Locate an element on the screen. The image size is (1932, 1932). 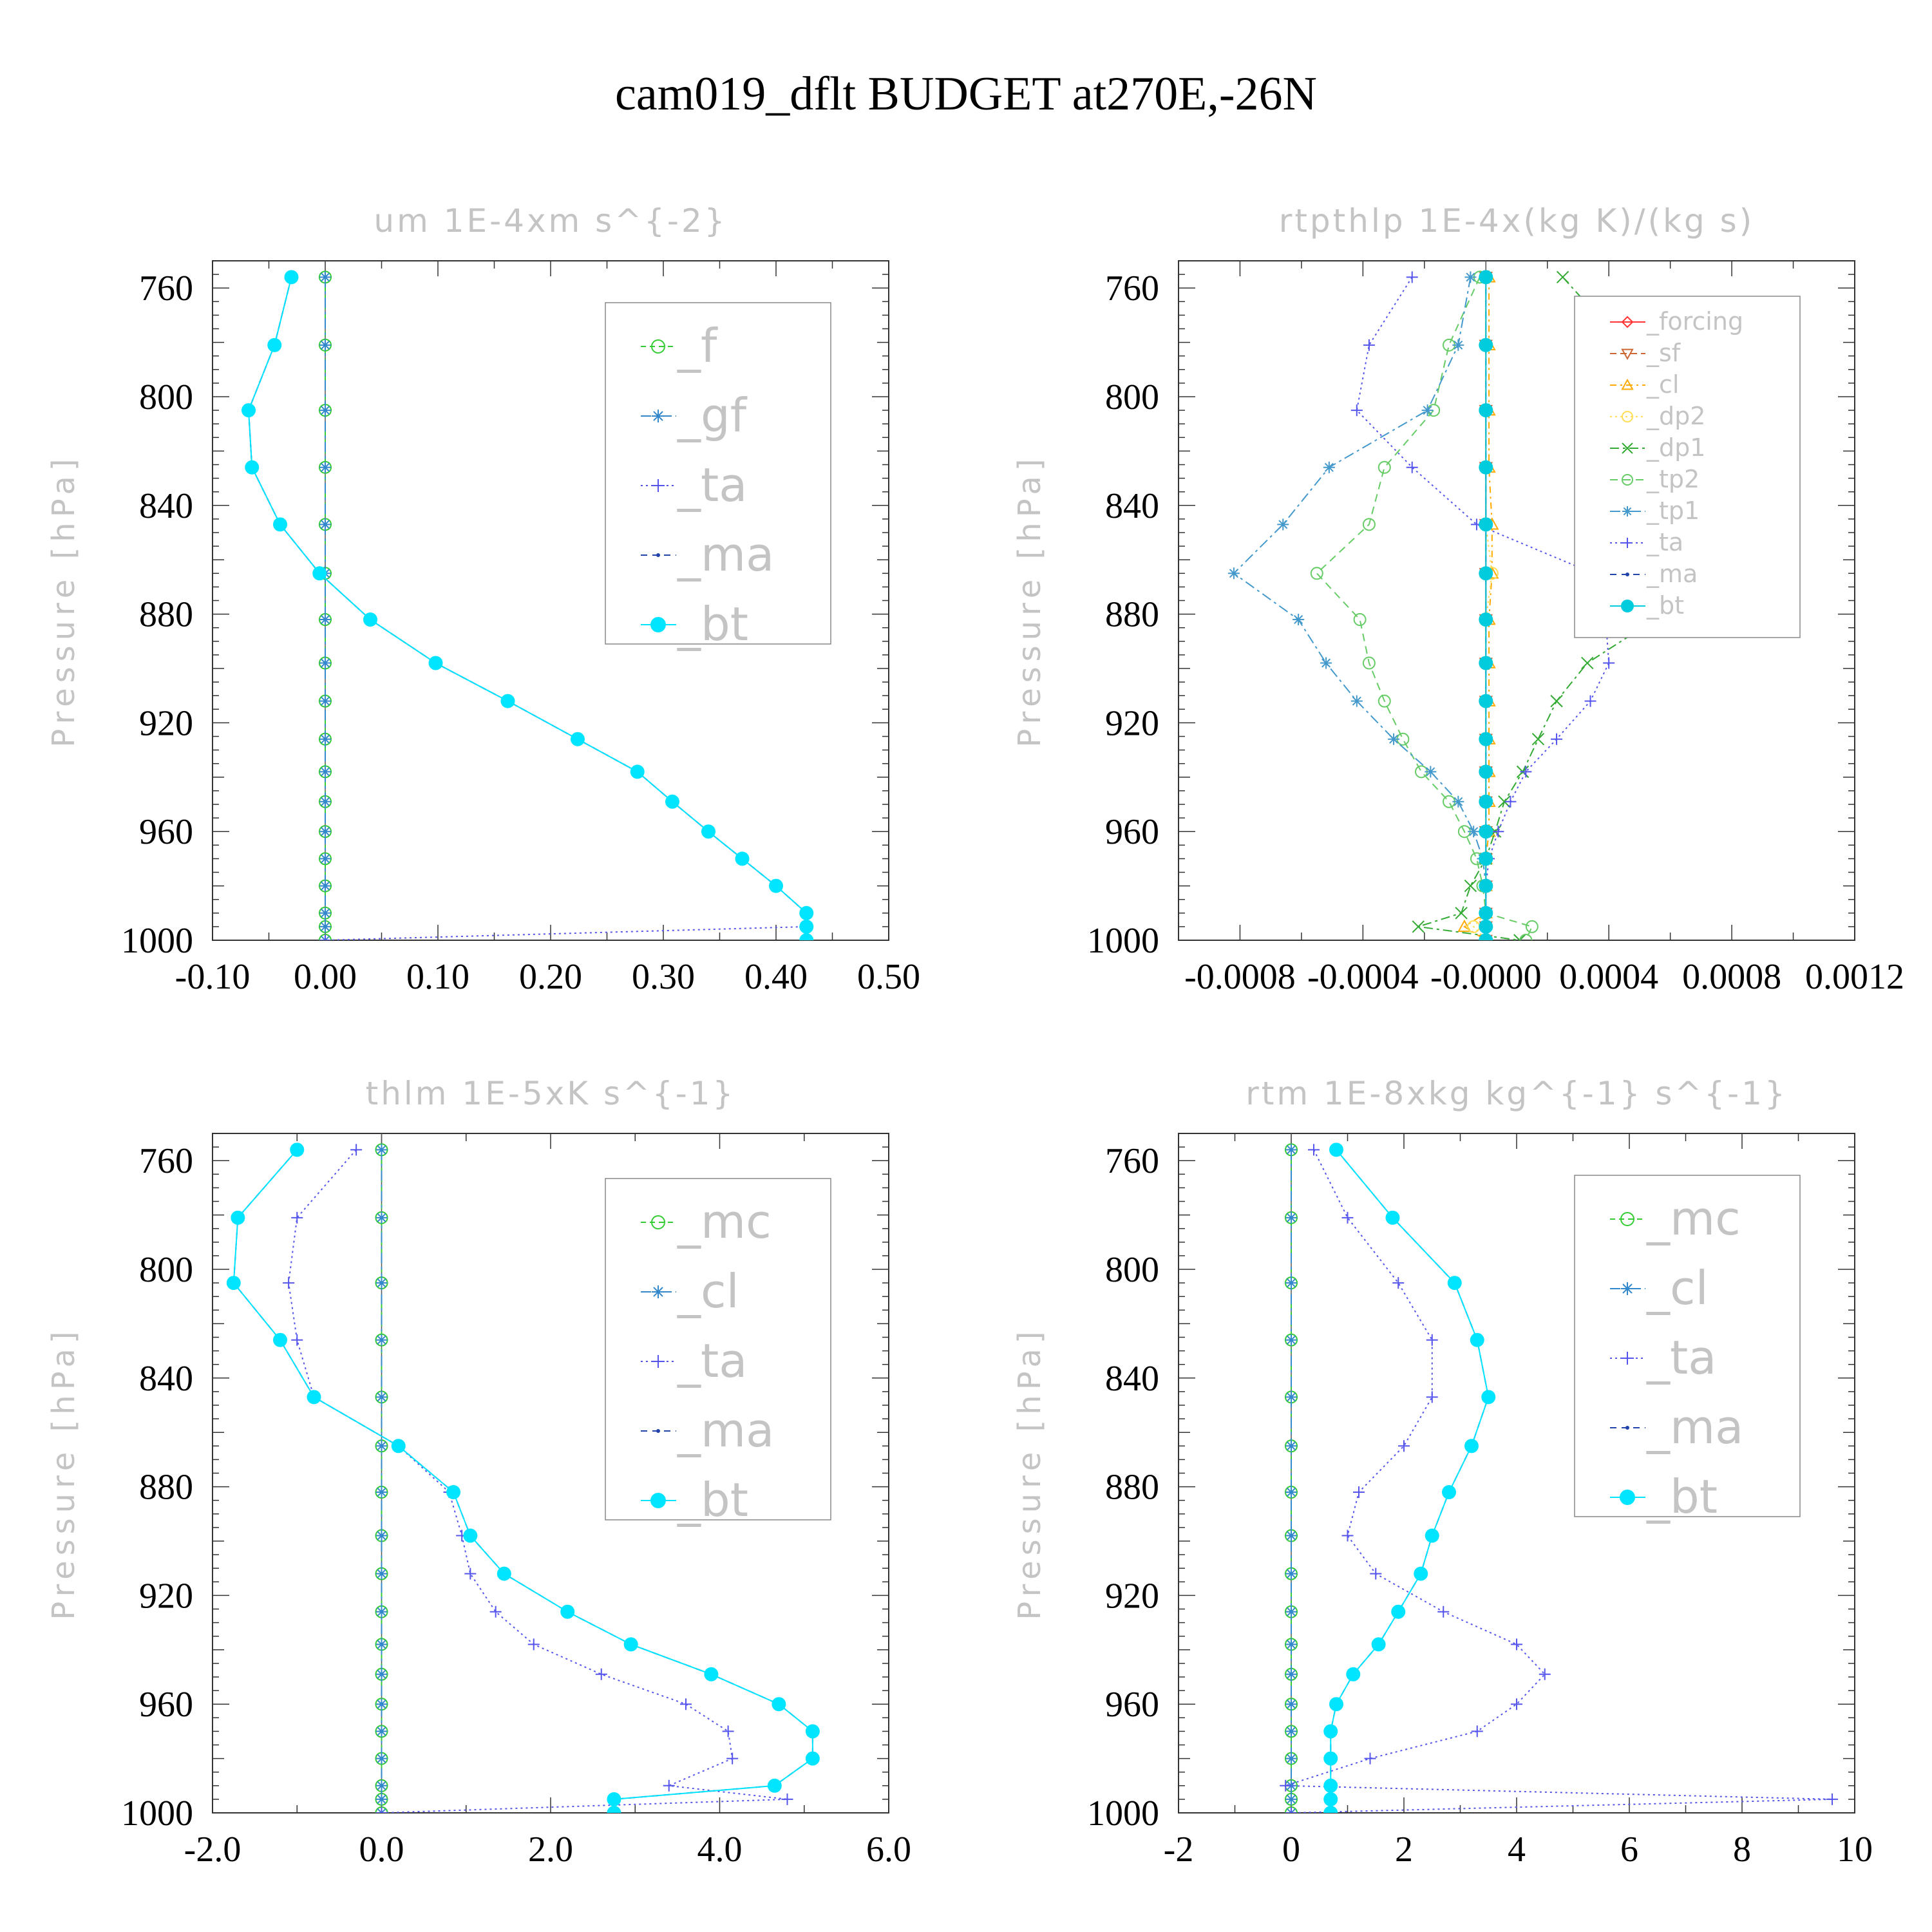
legend-label: _mc is located at coordinates (724, 1222).